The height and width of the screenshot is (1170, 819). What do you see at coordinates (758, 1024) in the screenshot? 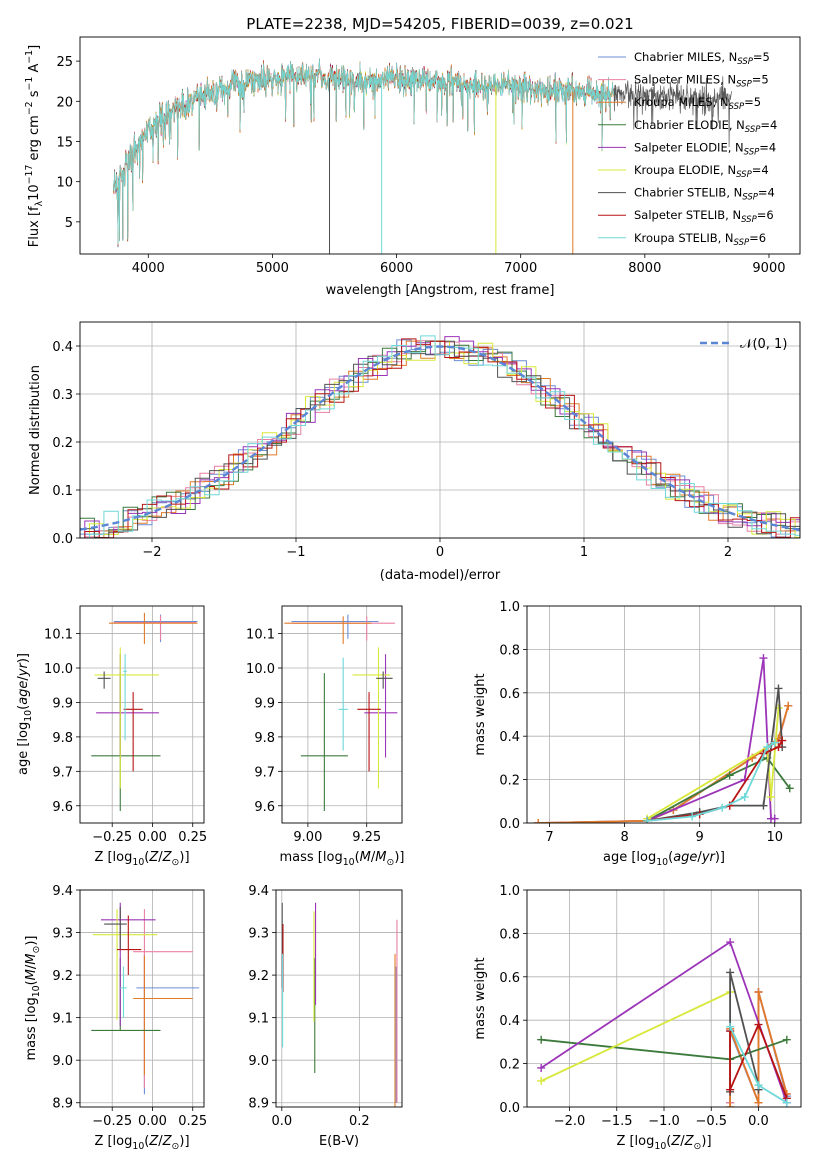
I see `weight_vs_Z-line-salpeter-stelib-marker` at bounding box center [758, 1024].